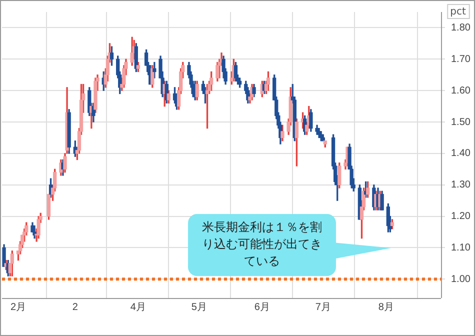 The height and width of the screenshot is (336, 475). I want to click on x-tick-label: 6月, so click(262, 307).